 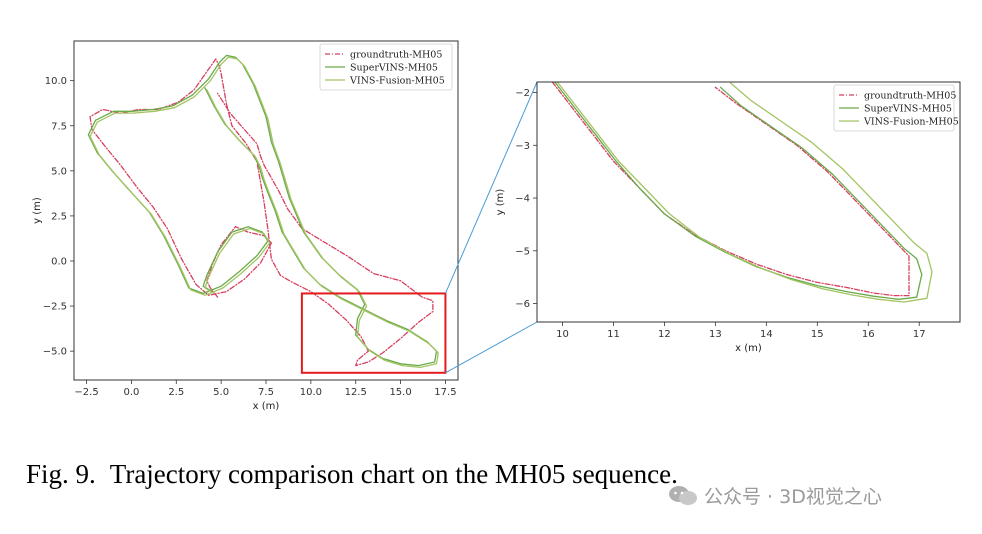 What do you see at coordinates (55, 352) in the screenshot?
I see `y-tick-label: −5.0` at bounding box center [55, 352].